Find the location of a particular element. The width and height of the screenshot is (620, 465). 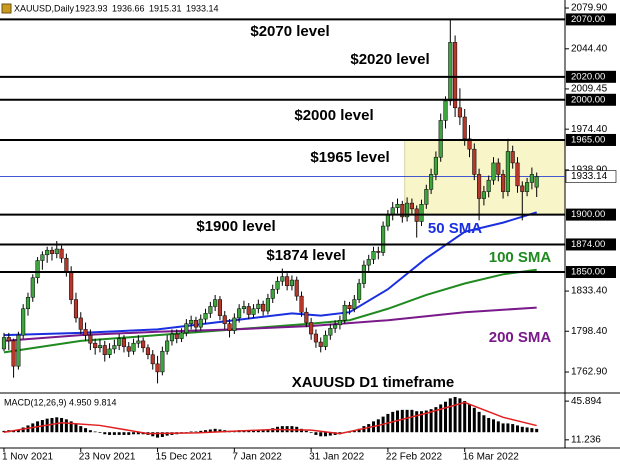

level-tag-label: 1965.00 is located at coordinates (588, 139).